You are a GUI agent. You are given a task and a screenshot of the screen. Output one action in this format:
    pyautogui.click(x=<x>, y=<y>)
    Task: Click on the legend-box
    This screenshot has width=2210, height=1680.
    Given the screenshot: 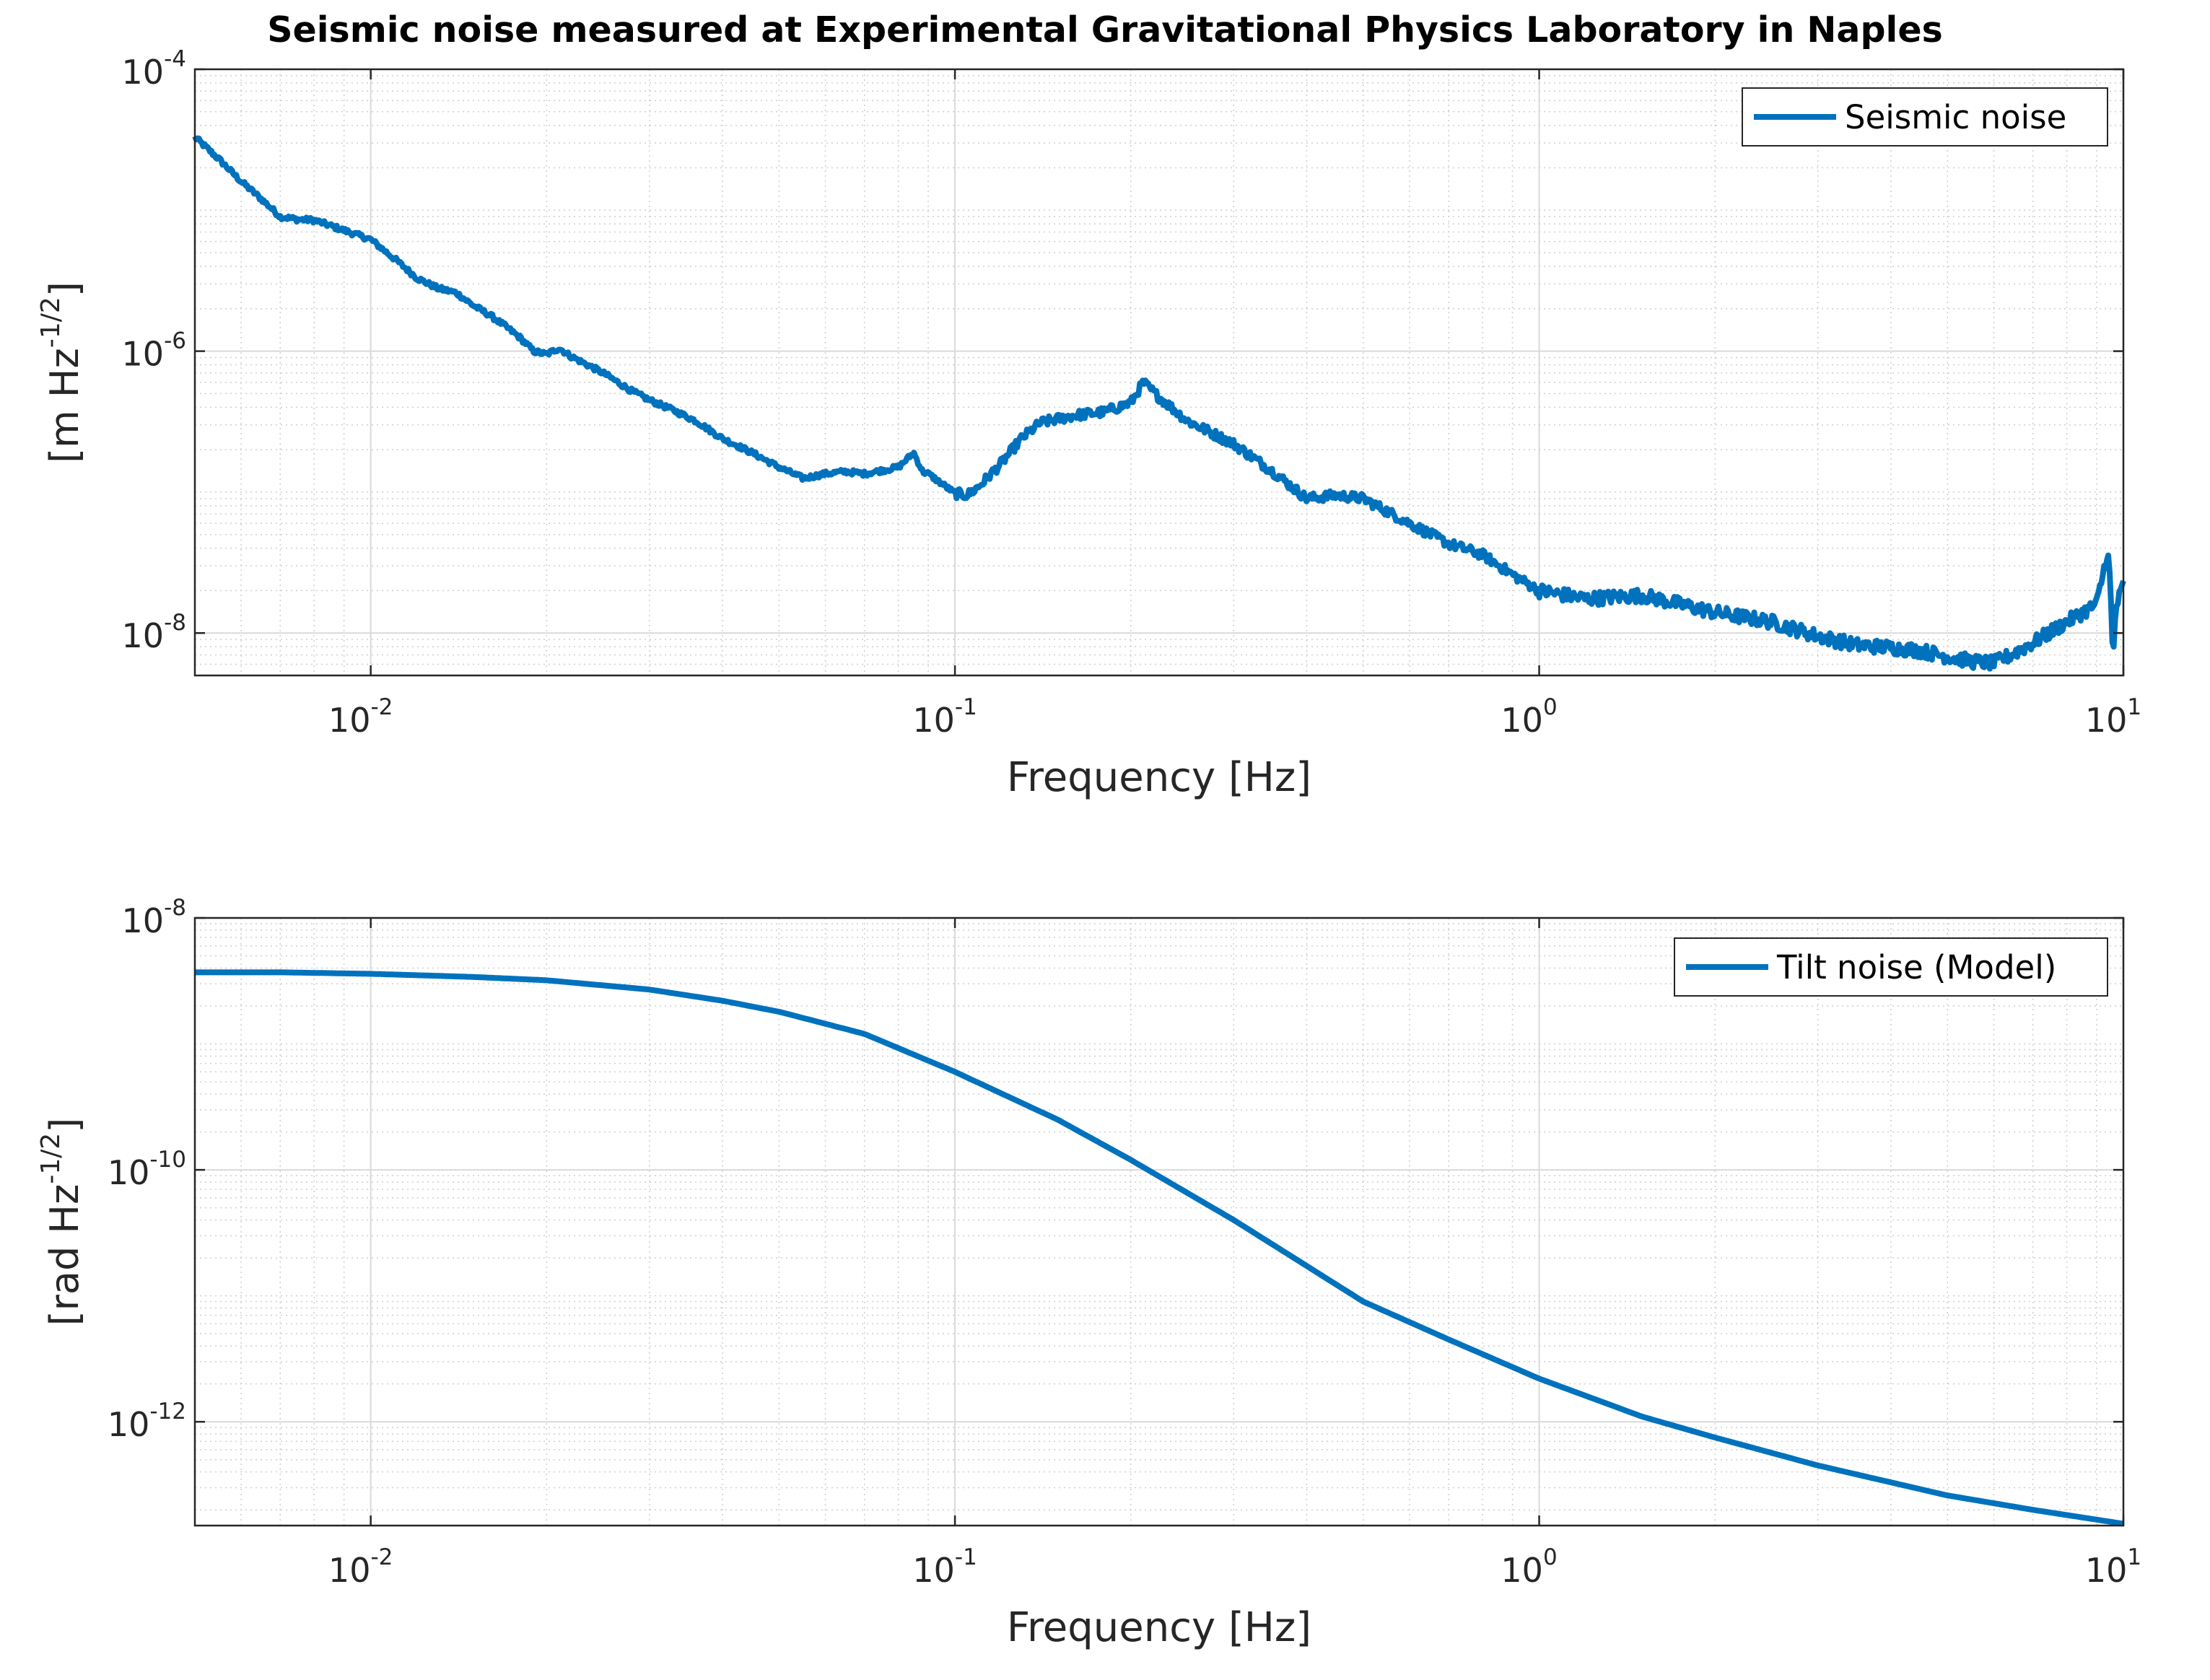 What is the action you would take?
    pyautogui.click(x=1891, y=967)
    